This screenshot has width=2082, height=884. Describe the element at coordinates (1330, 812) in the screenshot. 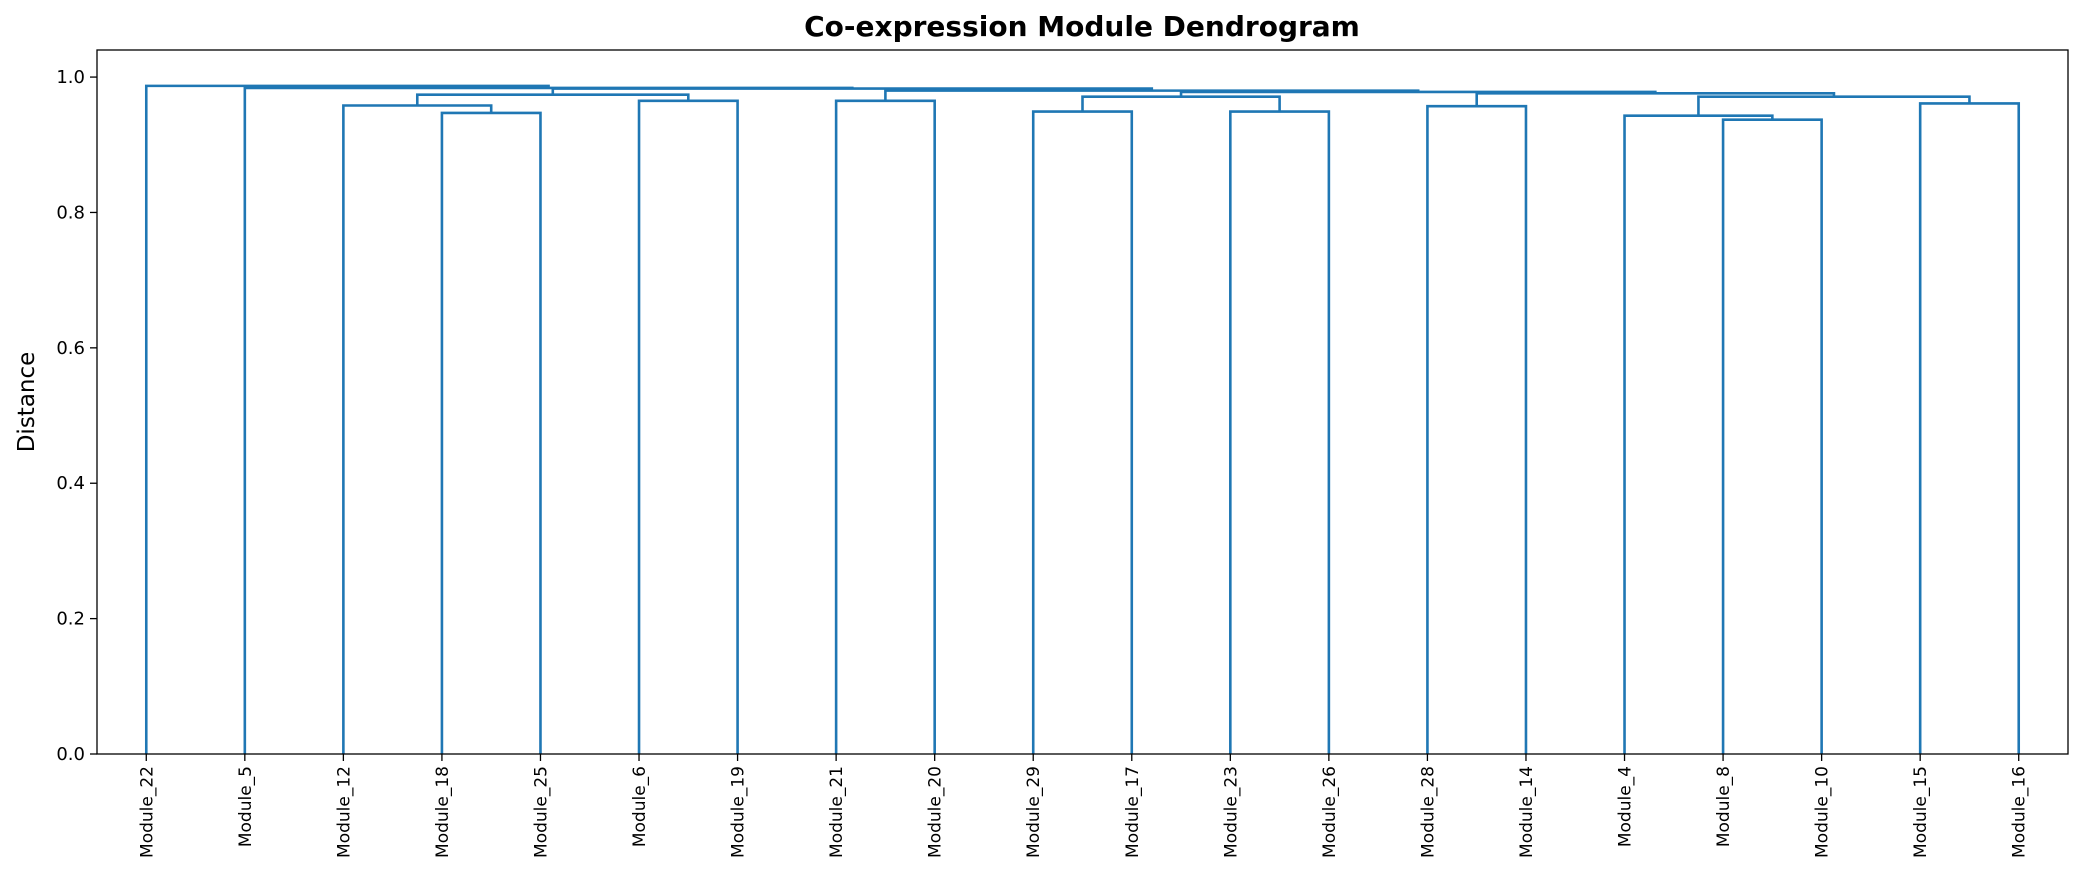

I see `leaf-label: Module_26` at that location.